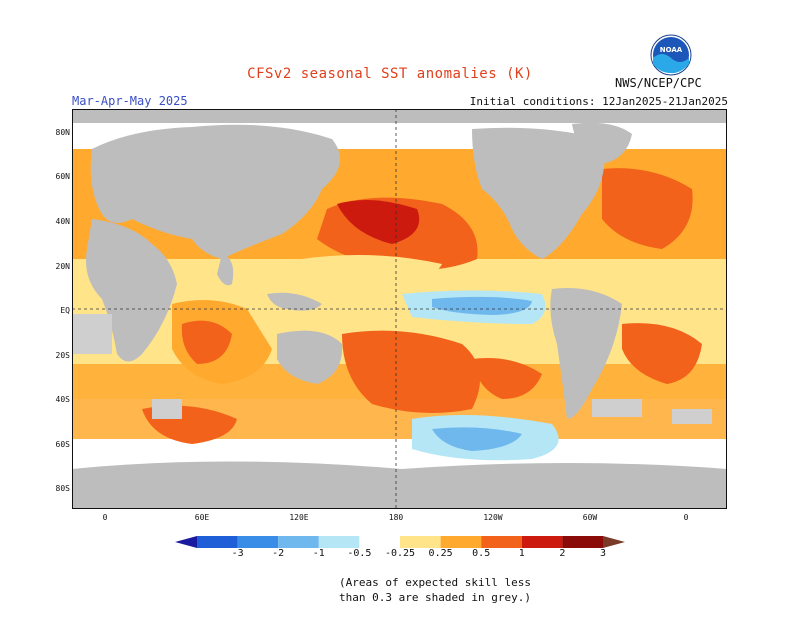 The image size is (800, 618). What do you see at coordinates (131, 290) in the screenshot?
I see `africa` at bounding box center [131, 290].